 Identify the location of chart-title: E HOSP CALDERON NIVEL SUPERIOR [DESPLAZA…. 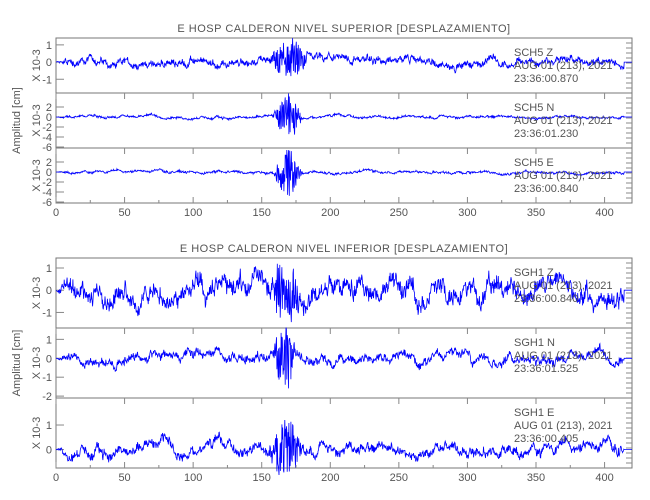
(343, 29).